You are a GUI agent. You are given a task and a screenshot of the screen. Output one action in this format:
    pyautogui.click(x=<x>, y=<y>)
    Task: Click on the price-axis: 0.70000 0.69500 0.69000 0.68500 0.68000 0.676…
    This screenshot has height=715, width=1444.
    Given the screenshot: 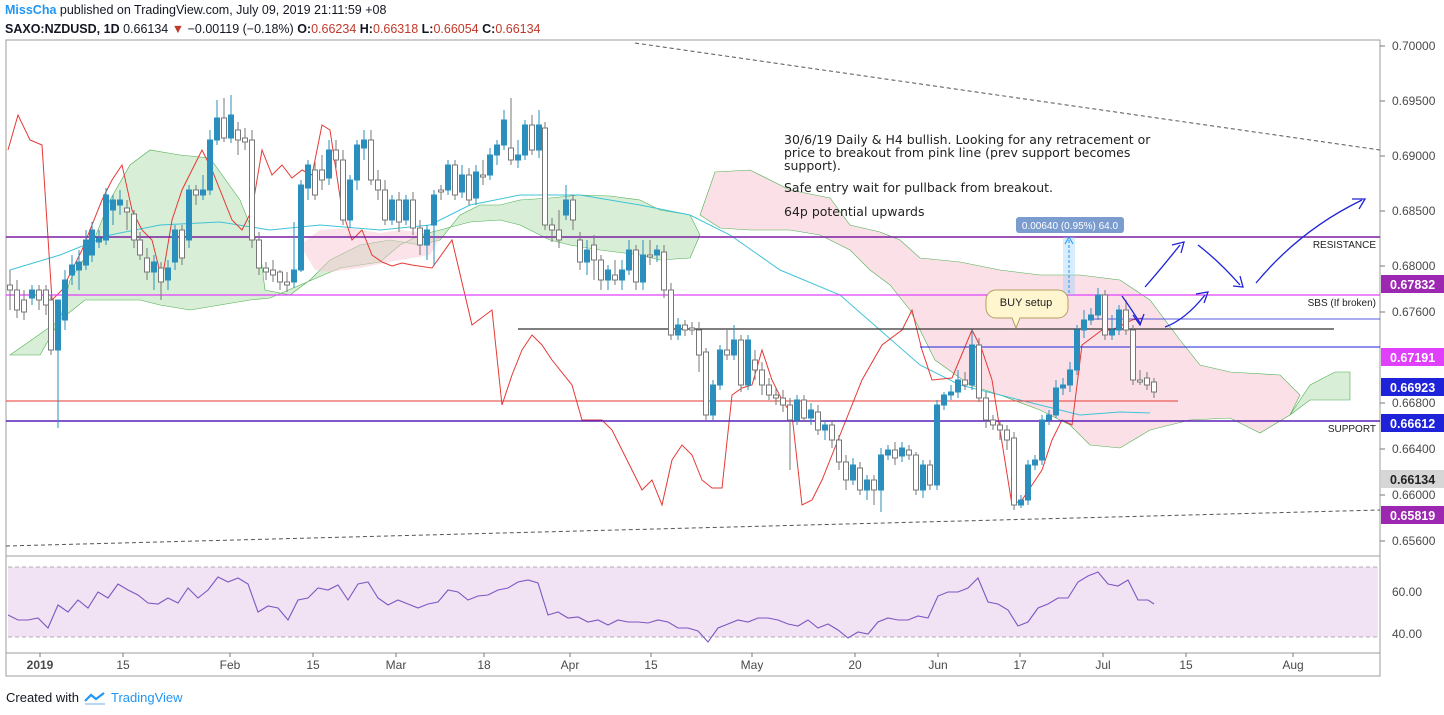 What is the action you would take?
    pyautogui.click(x=1408, y=293)
    